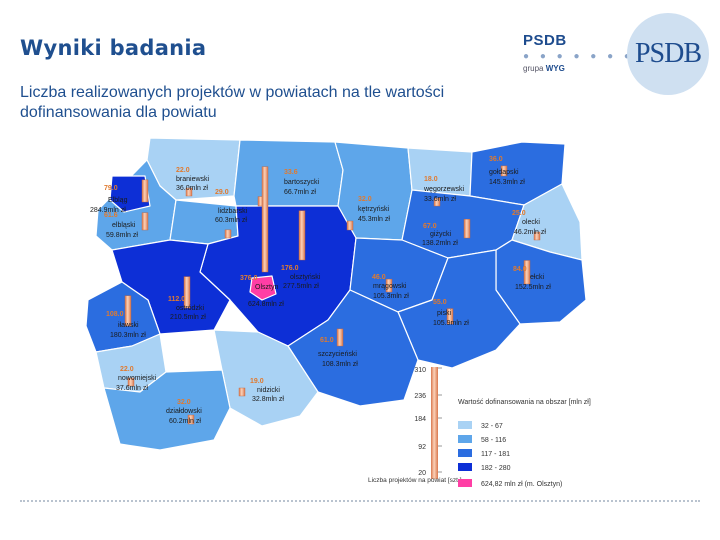 The image size is (720, 540). What do you see at coordinates (521, 484) in the screenshot?
I see `legend-label: 624,82 mln zł (m. Olsztyn)` at bounding box center [521, 484].